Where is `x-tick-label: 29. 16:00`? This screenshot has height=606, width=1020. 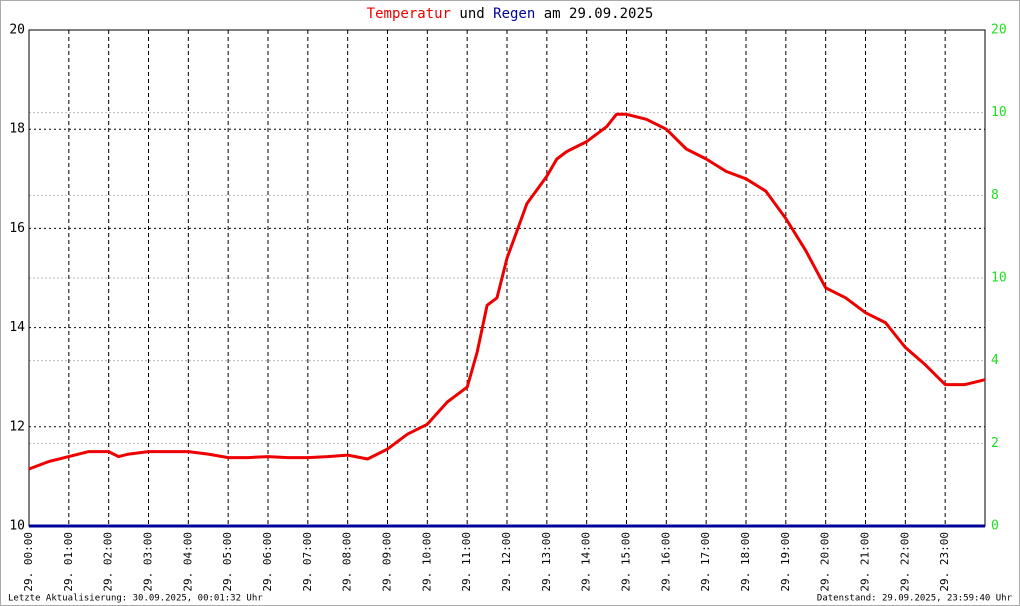 x-tick-label: 29. 16:00 is located at coordinates (665, 562).